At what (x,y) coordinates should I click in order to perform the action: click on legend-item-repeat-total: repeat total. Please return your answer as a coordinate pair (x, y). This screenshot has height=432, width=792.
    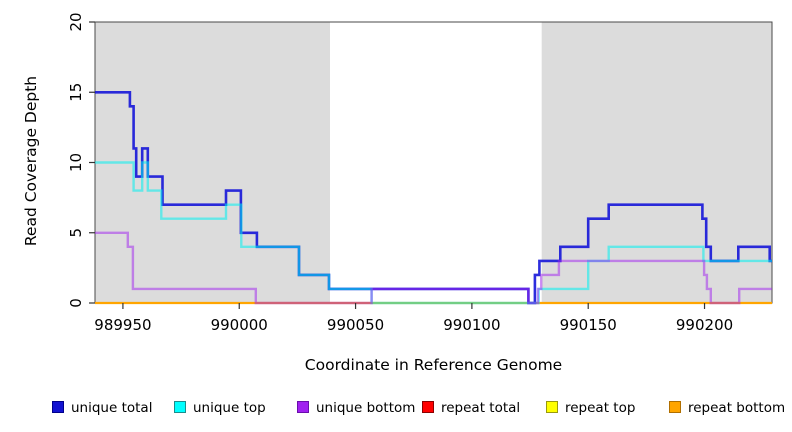
    Looking at the image, I should click on (471, 406).